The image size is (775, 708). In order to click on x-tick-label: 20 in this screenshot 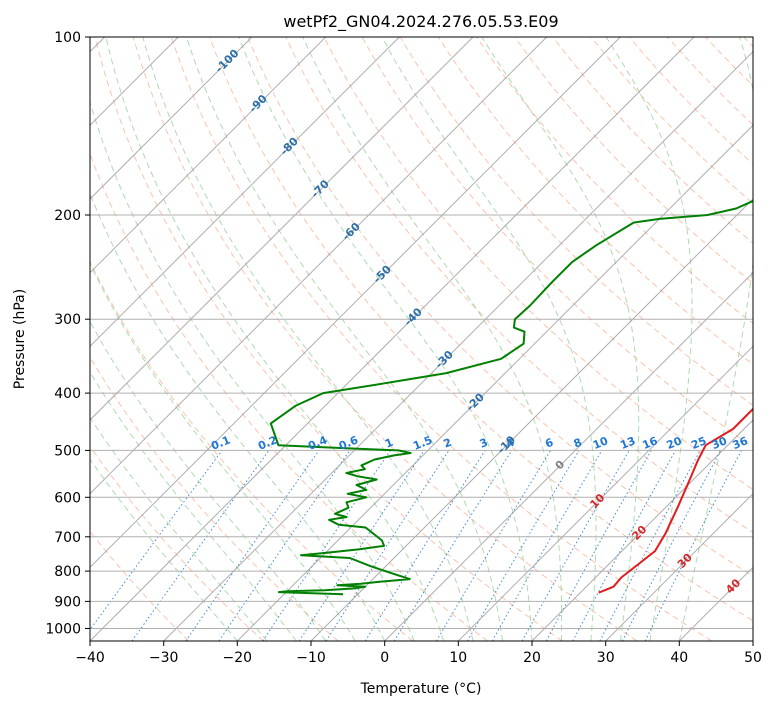, I will do `click(532, 658)`.